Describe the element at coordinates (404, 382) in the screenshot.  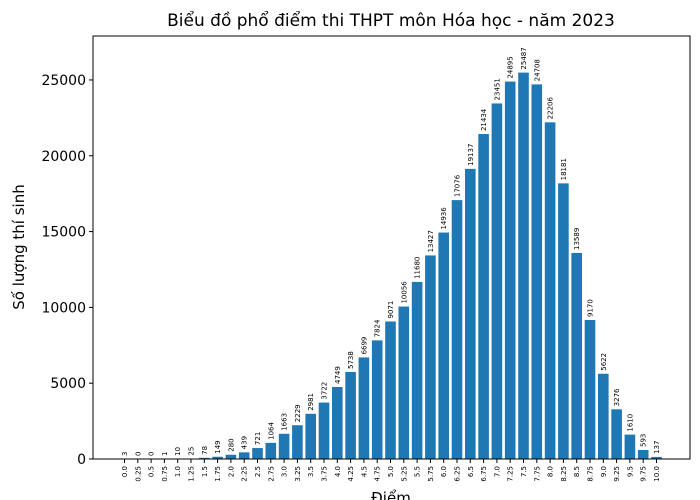
I see `bar-5.25` at that location.